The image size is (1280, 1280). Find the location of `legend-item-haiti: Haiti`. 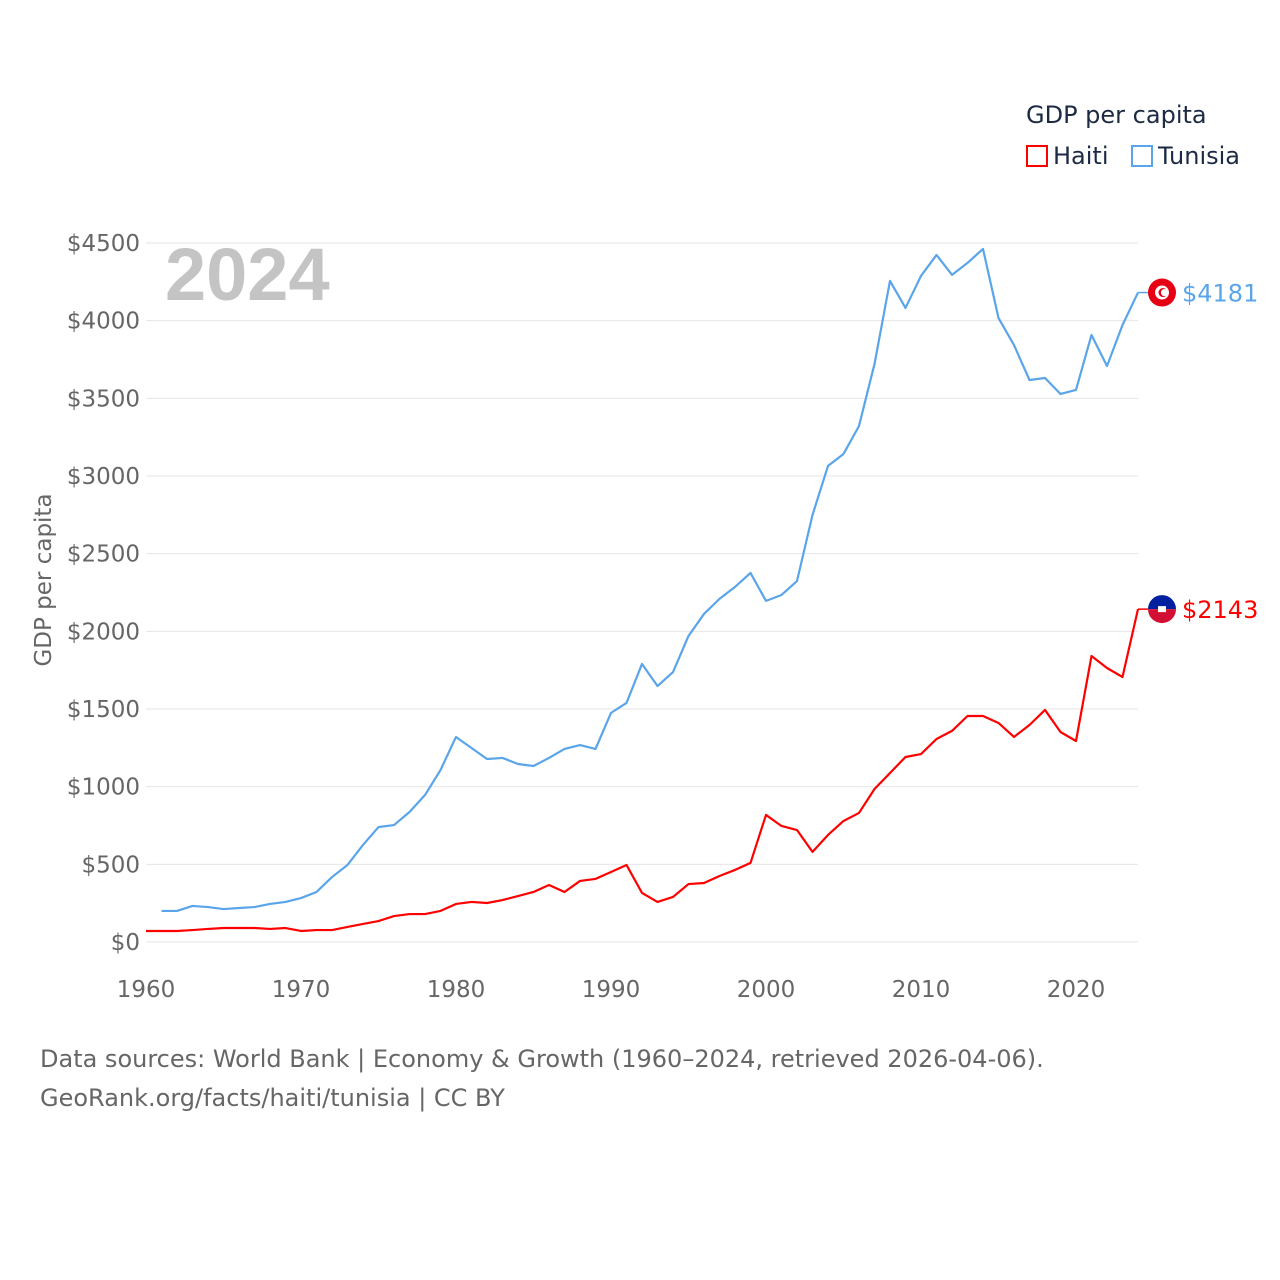

legend-item-haiti: Haiti is located at coordinates (1067, 156).